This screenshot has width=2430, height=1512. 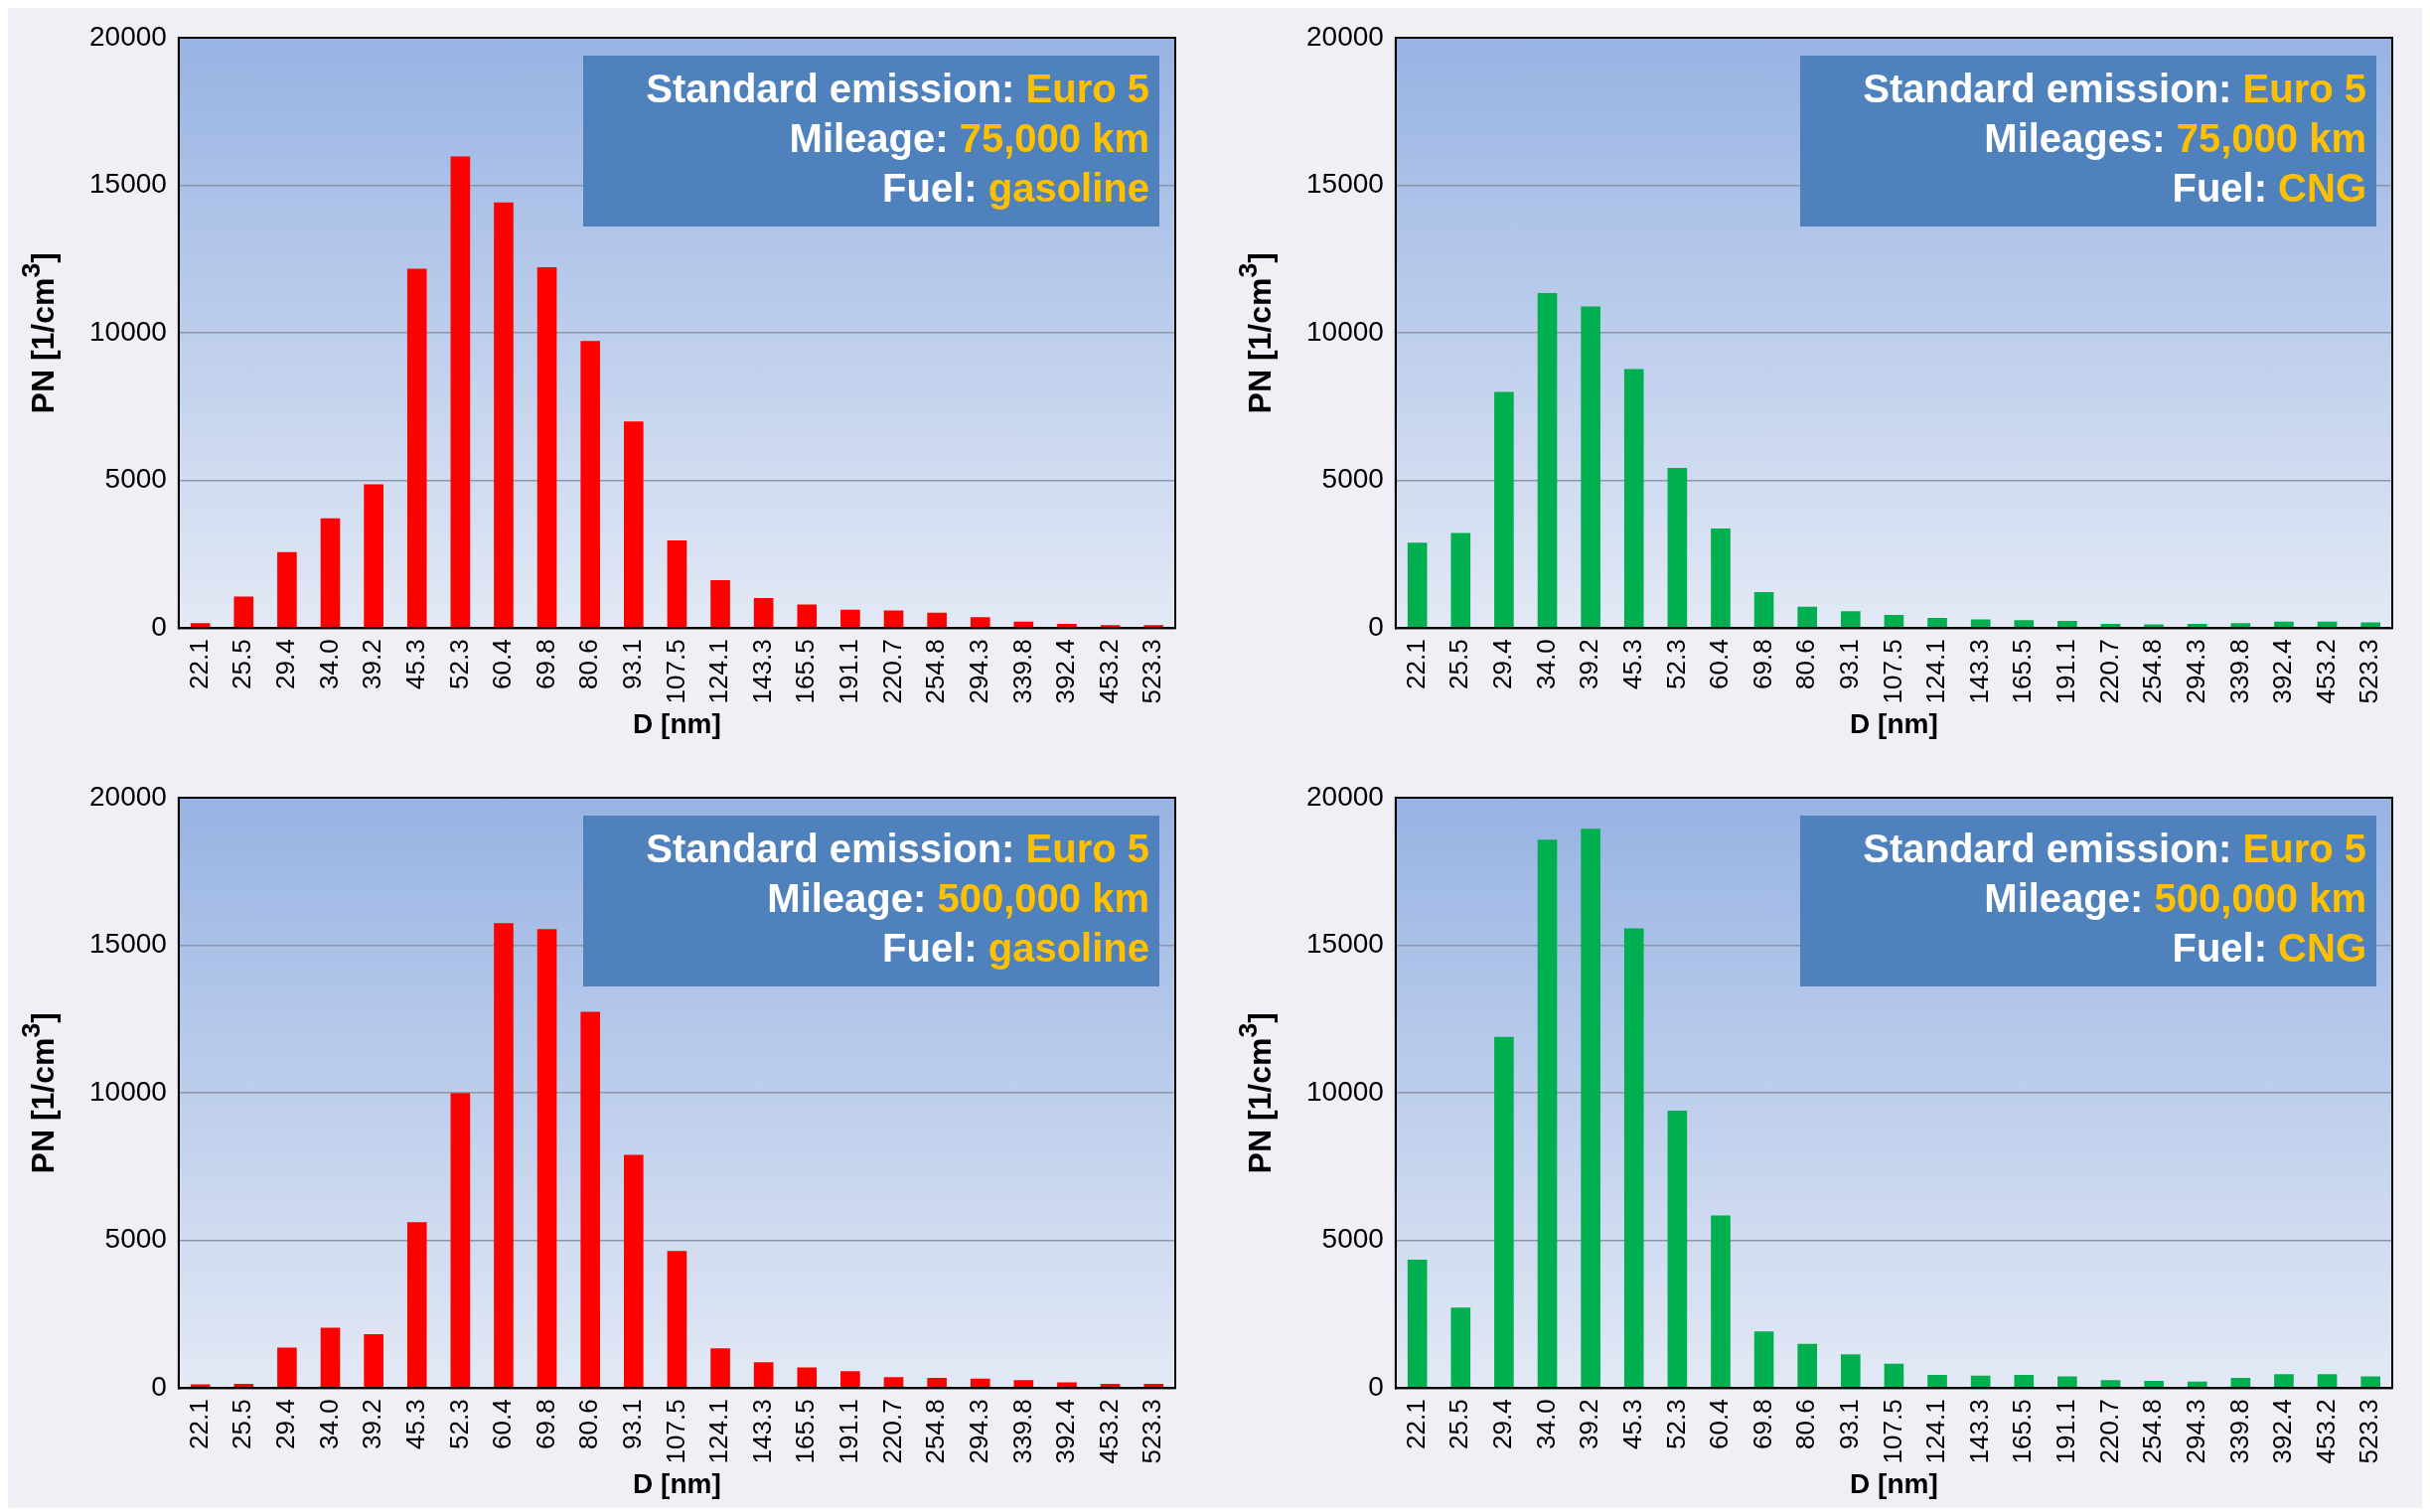 I want to click on x-tick-label: 25.5, so click(x=1458, y=664).